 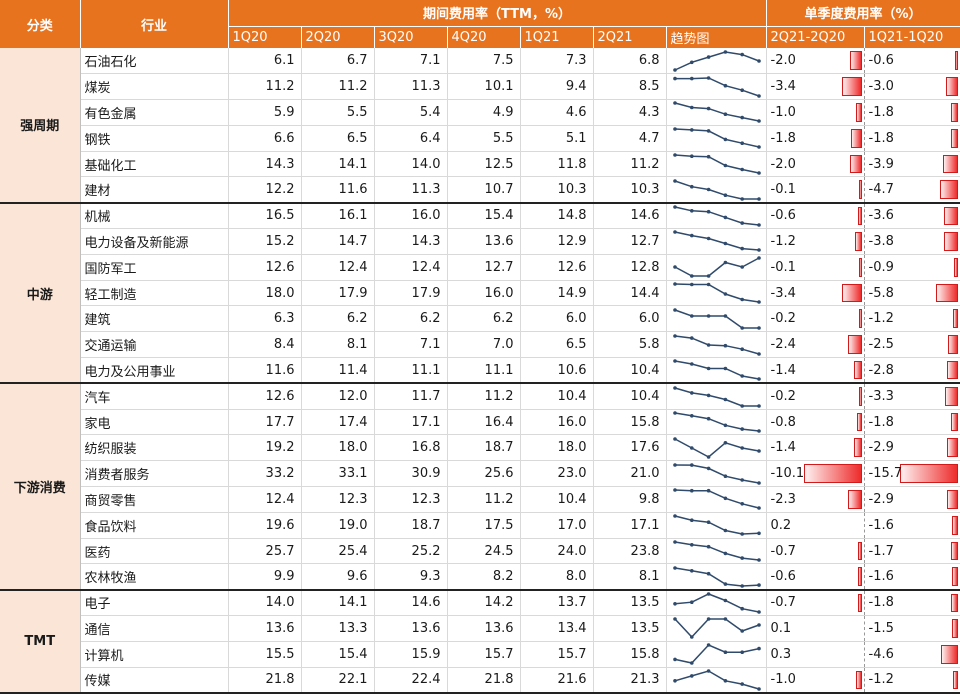 What do you see at coordinates (480, 680) in the screenshot?
I see `table-row: 传媒 21.8 22.1 22.4 21.8 21.6 21.3 -1.0 -1.2` at bounding box center [480, 680].